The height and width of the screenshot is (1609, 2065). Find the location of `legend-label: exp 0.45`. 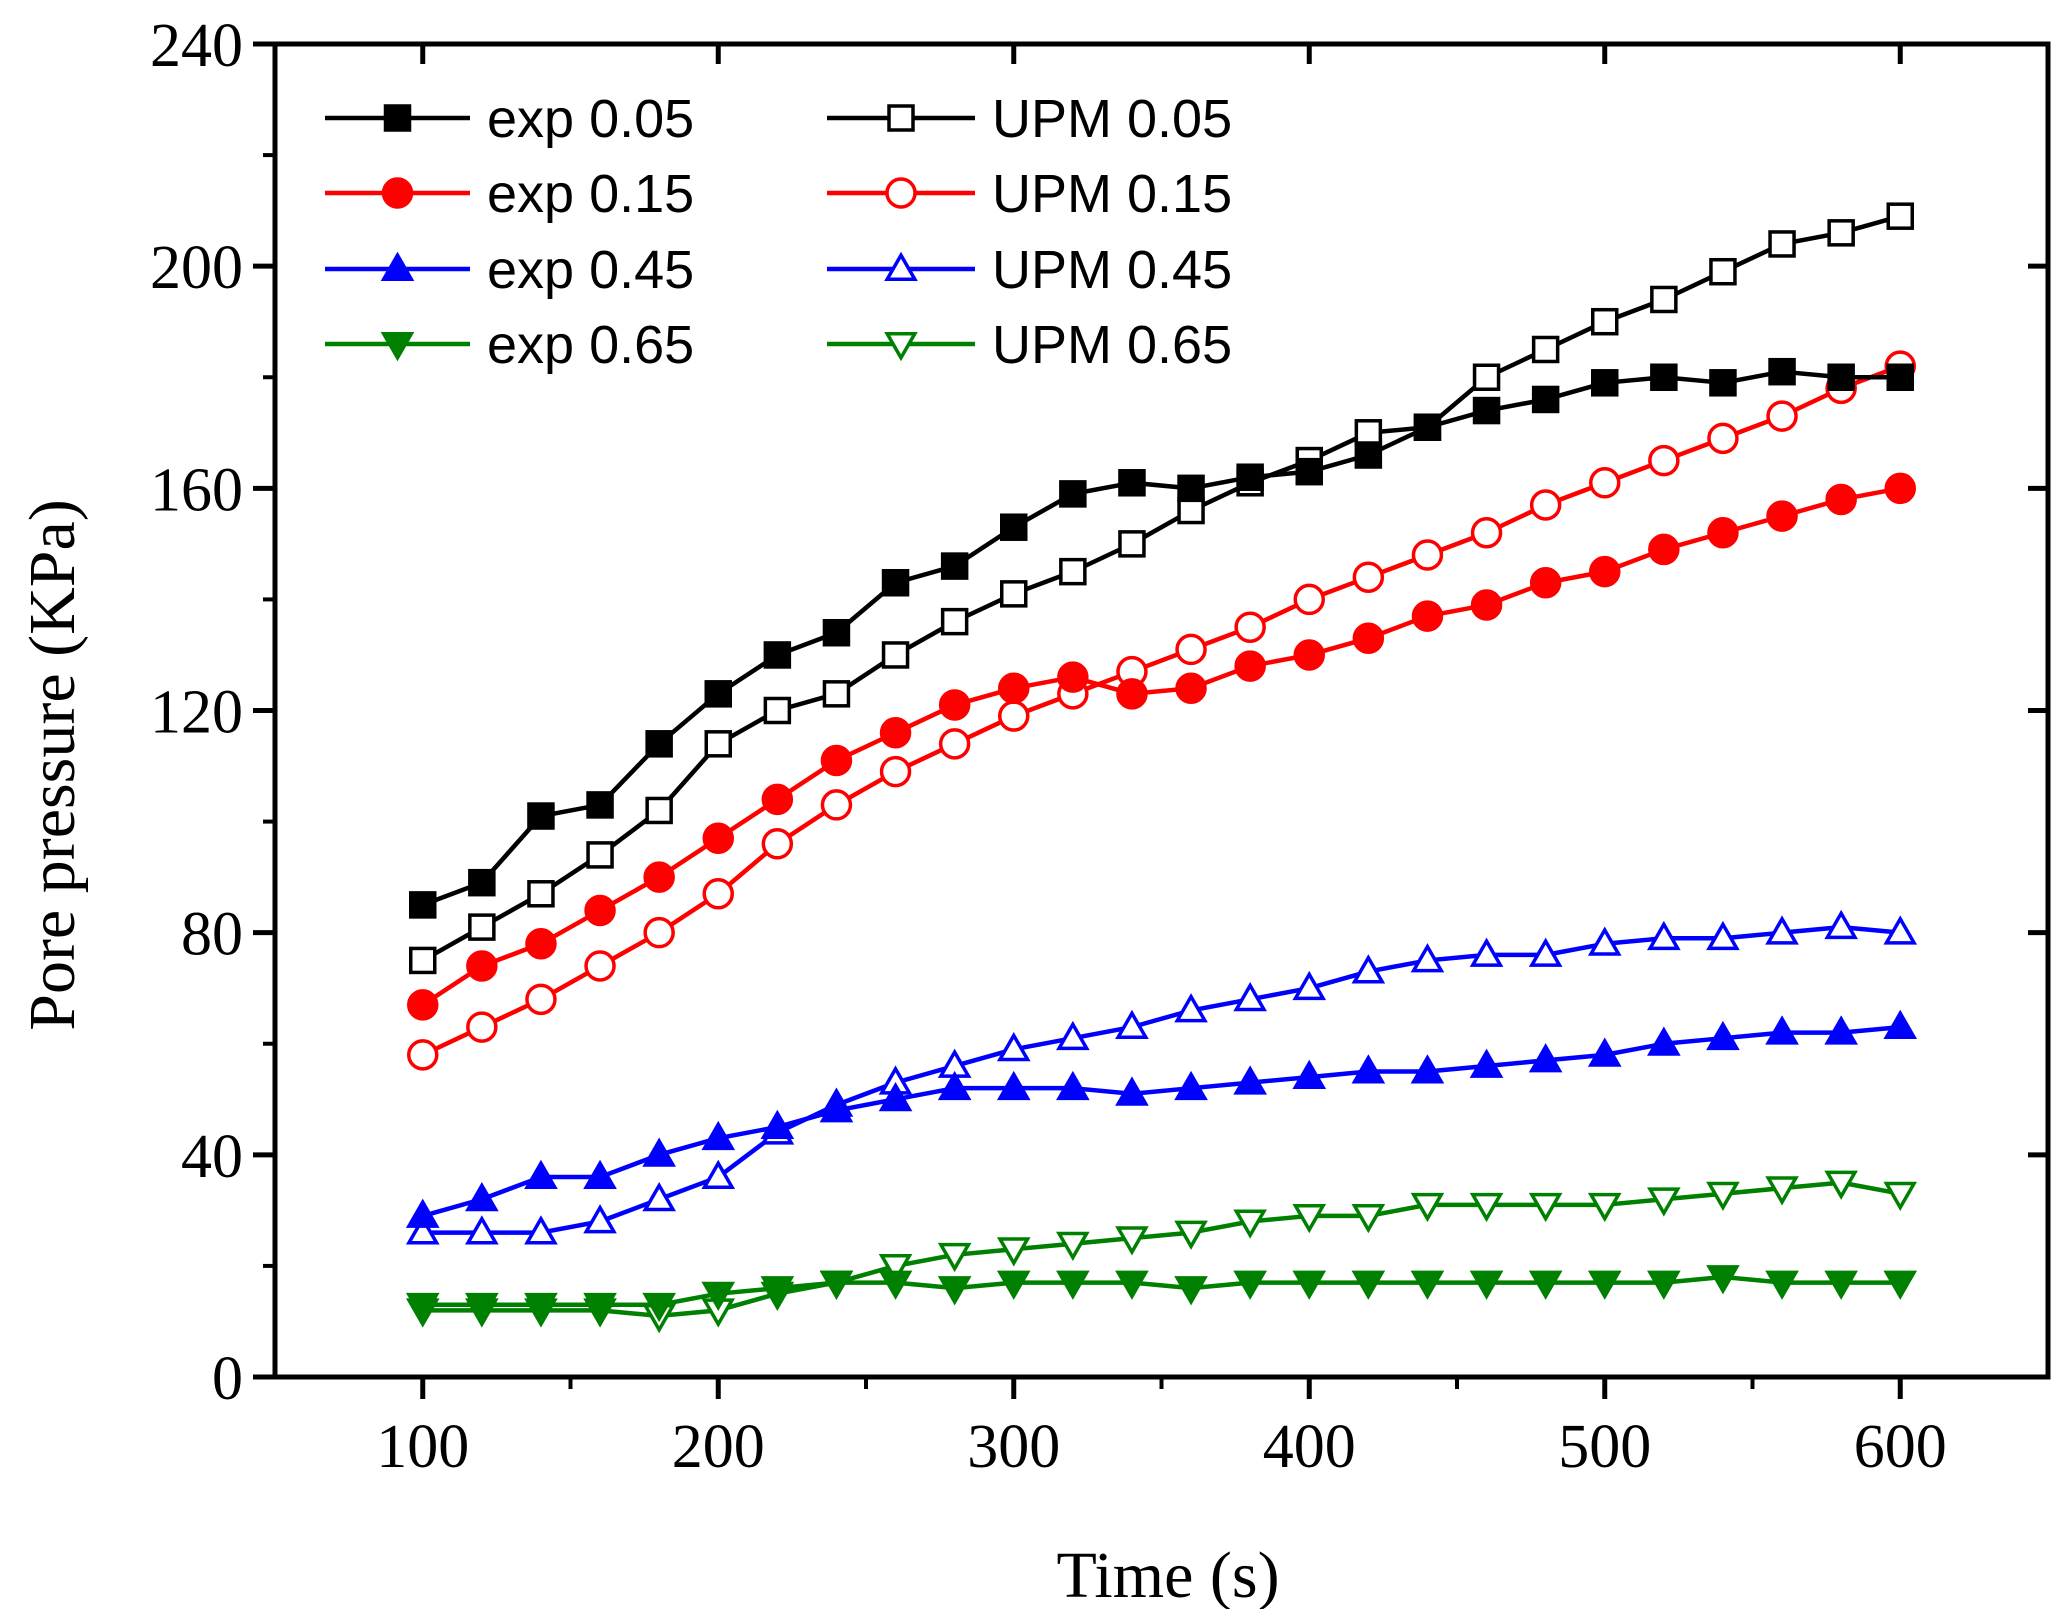

legend-label: exp 0.45 is located at coordinates (590, 270).